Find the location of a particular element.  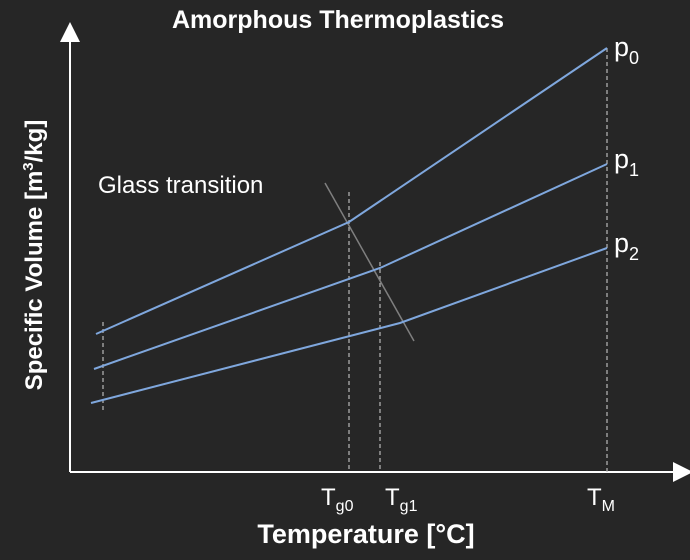

glass-transition-line is located at coordinates (369, 262).